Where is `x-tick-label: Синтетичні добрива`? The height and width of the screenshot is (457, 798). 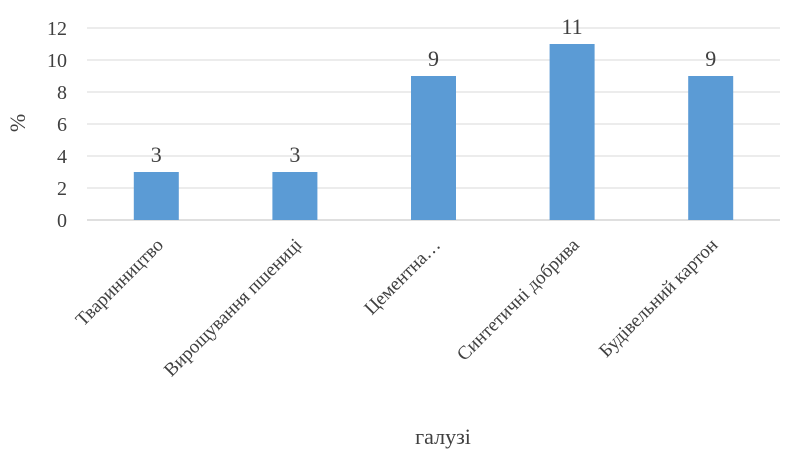
x-tick-label: Синтетичні добрива is located at coordinates (518, 299).